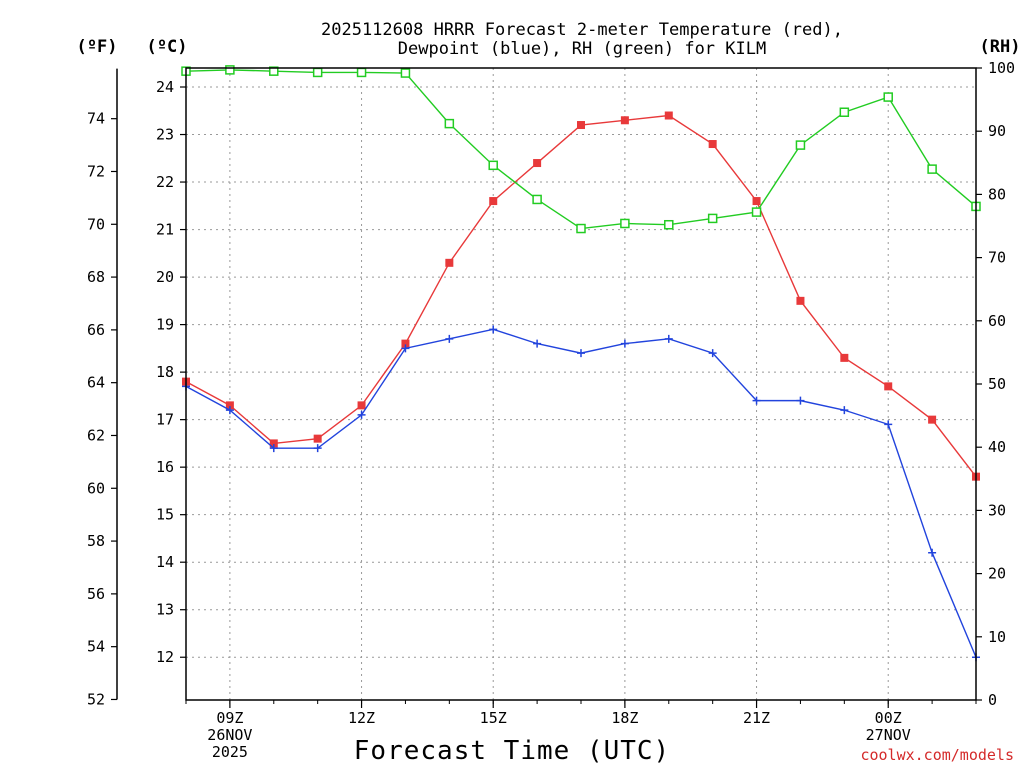 This screenshot has height=768, width=1024. Describe the element at coordinates (96, 224) in the screenshot. I see `fahrenheit-tick-label: 70` at that location.